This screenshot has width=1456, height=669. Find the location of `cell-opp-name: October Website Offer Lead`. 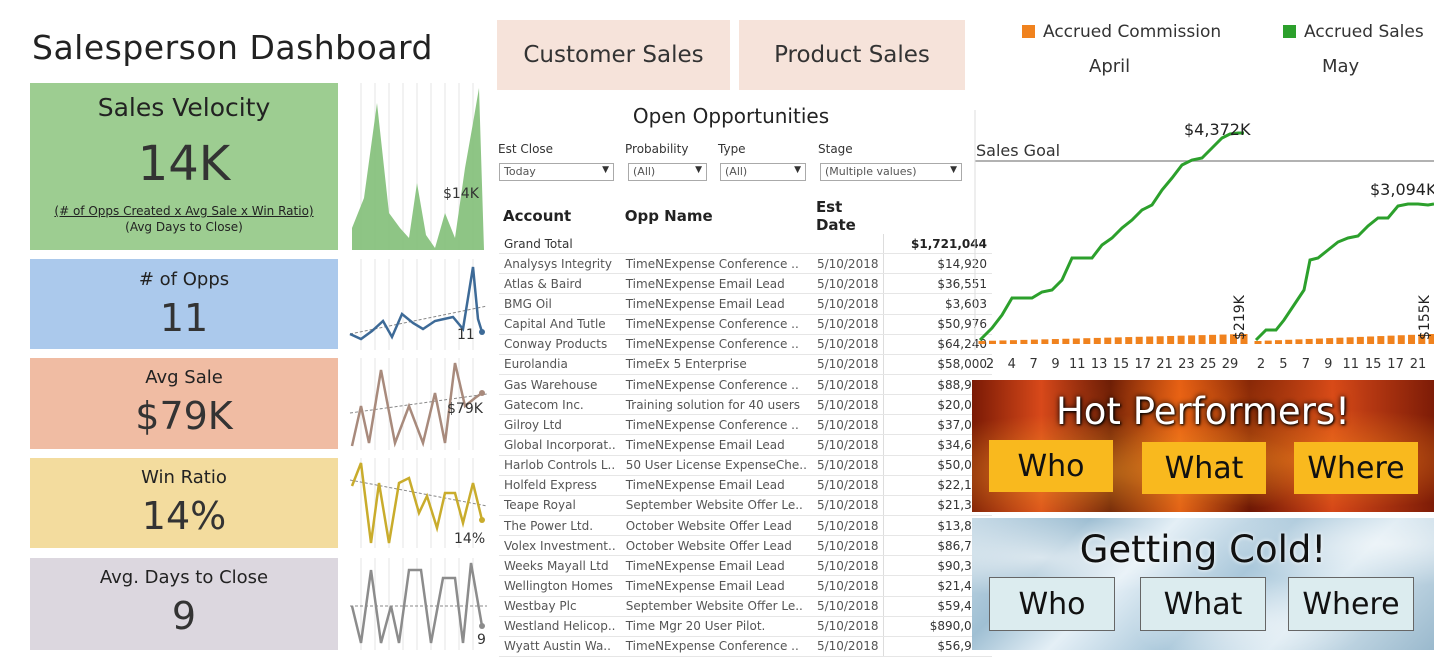

cell-opp-name: October Website Offer Lead is located at coordinates (716, 546).